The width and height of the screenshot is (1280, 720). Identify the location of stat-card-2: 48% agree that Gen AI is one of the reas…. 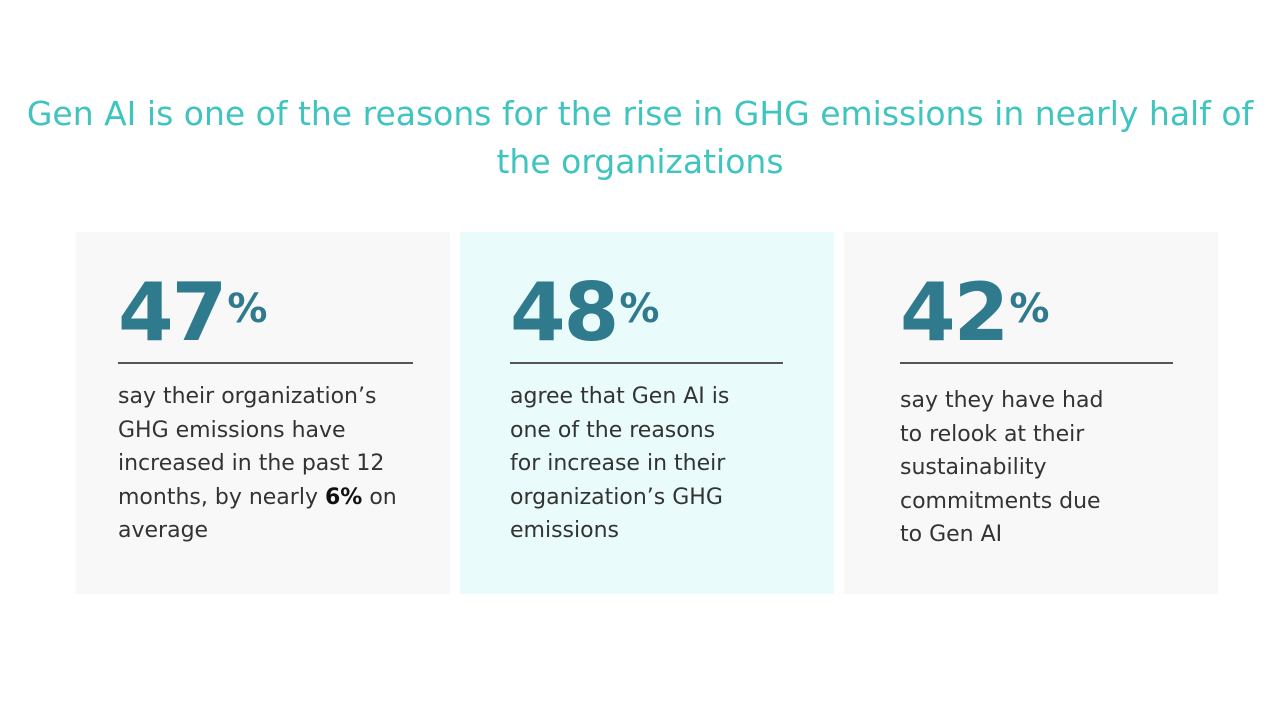
(647, 413).